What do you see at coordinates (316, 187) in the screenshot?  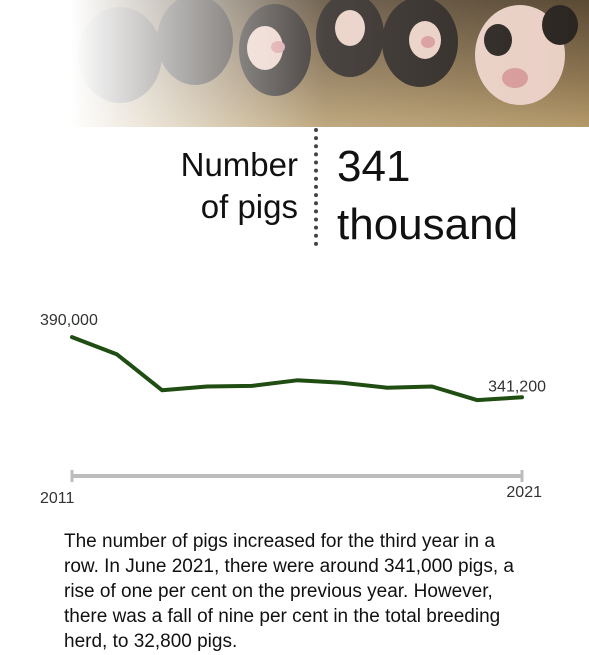 I see `headline-divider` at bounding box center [316, 187].